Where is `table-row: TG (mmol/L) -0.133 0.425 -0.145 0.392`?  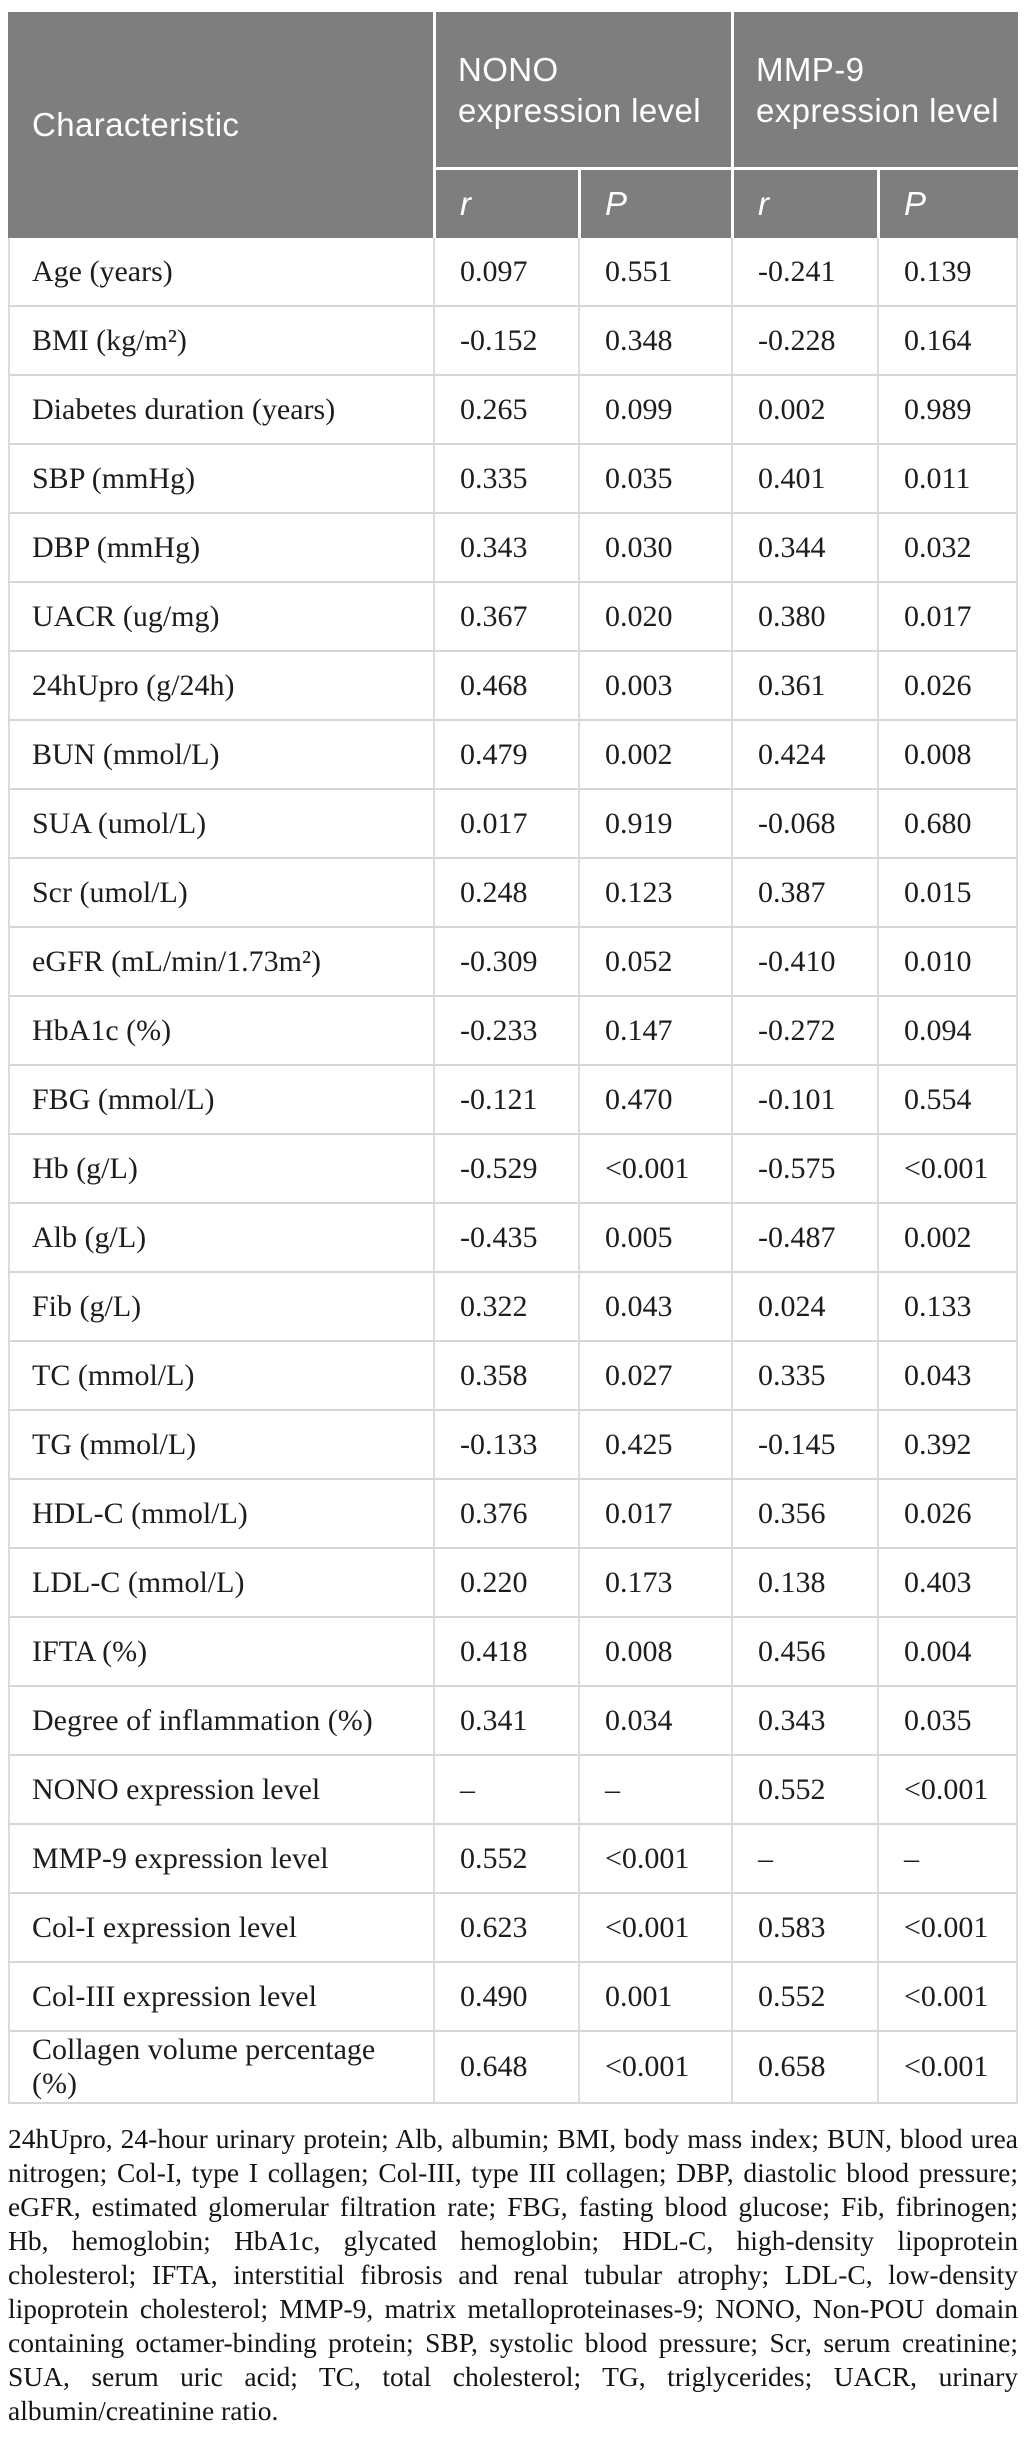
table-row: TG (mmol/L) -0.133 0.425 -0.145 0.392 is located at coordinates (513, 1445).